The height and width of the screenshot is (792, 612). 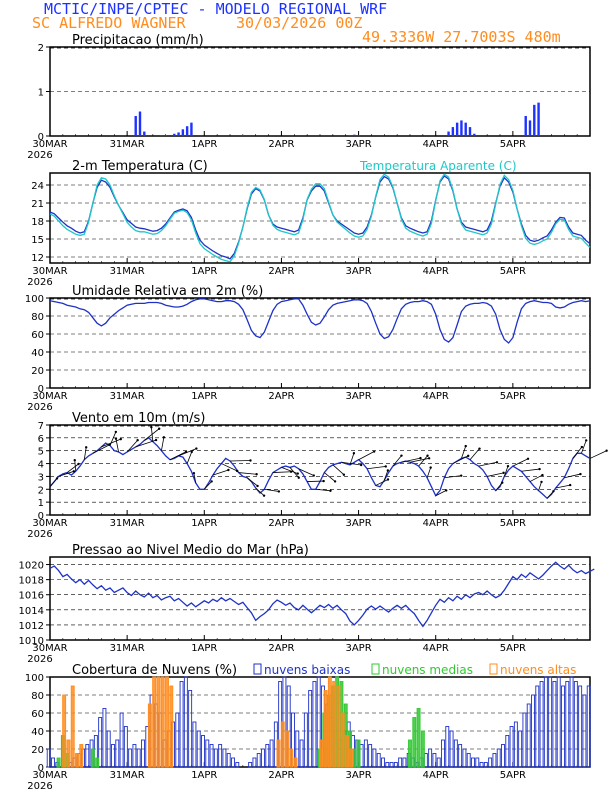 I want to click on rh-series-line, so click(x=320, y=321).